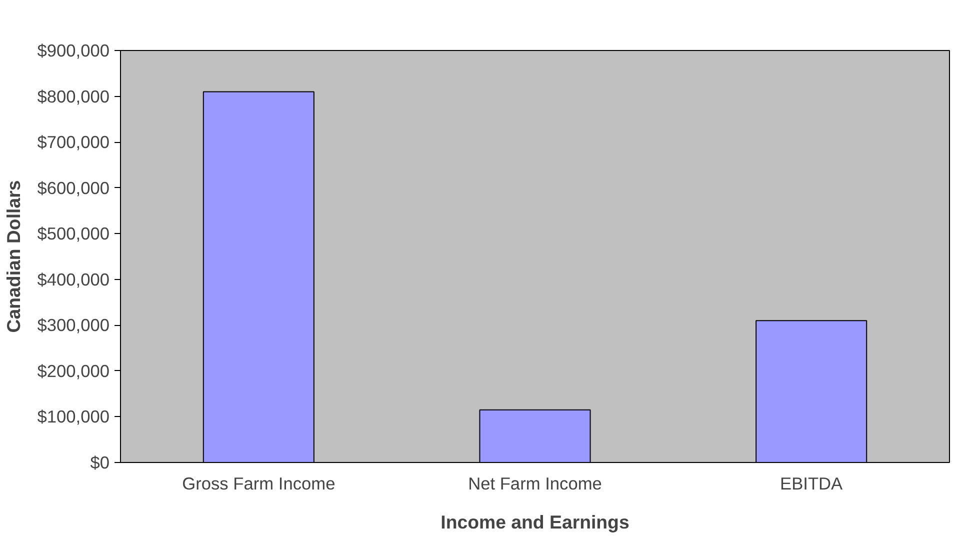  What do you see at coordinates (73, 279) in the screenshot?
I see `y-tick-label: $400,000` at bounding box center [73, 279].